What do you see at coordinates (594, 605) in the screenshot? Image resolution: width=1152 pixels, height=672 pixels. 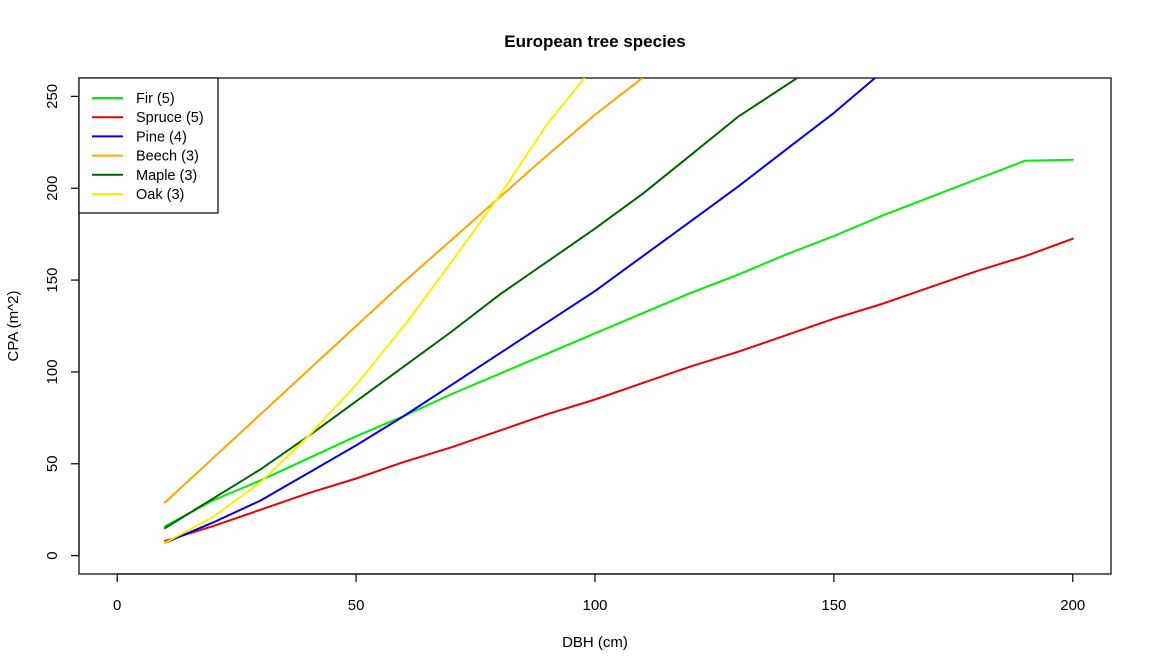 I see `x-tick-label: 100` at bounding box center [594, 605].